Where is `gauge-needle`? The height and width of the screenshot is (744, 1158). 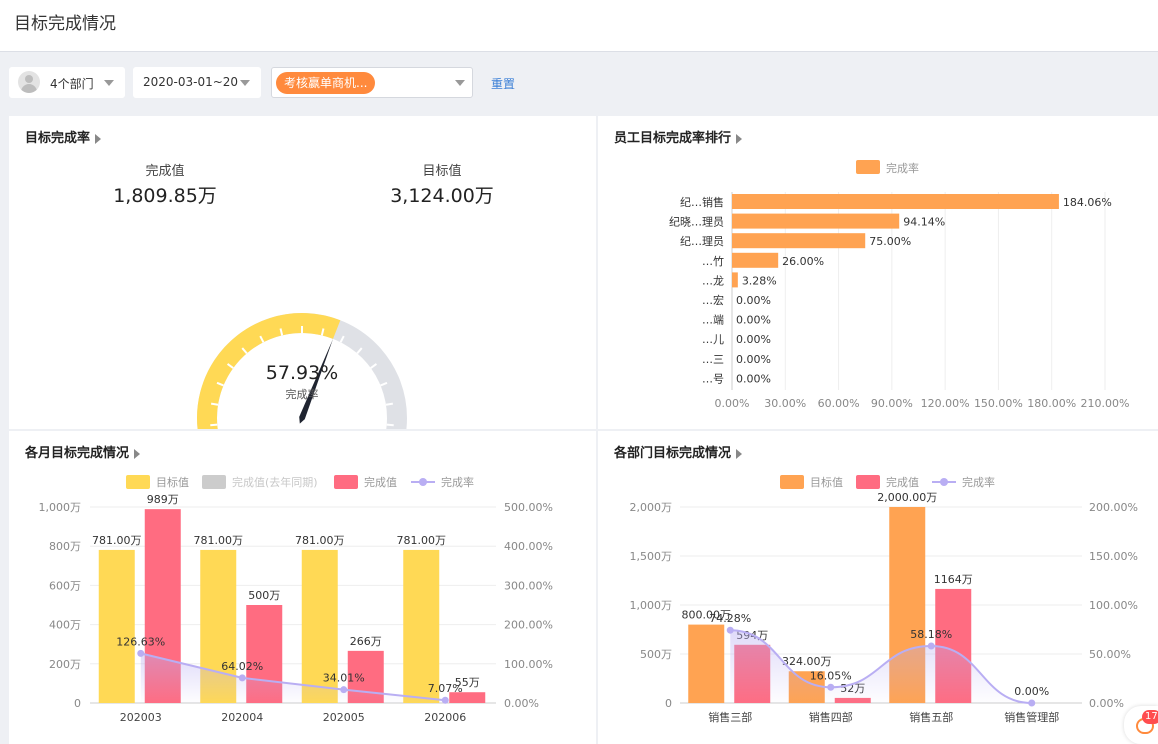
gauge-needle is located at coordinates (316, 381).